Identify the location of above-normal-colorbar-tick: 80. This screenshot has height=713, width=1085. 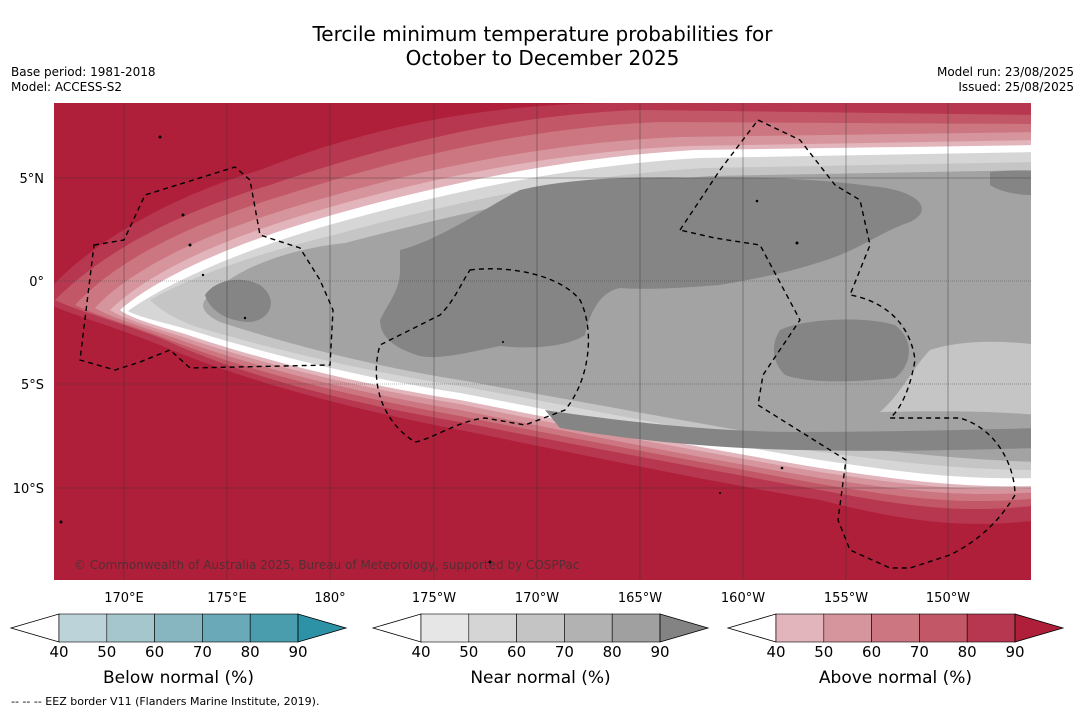
(967, 652).